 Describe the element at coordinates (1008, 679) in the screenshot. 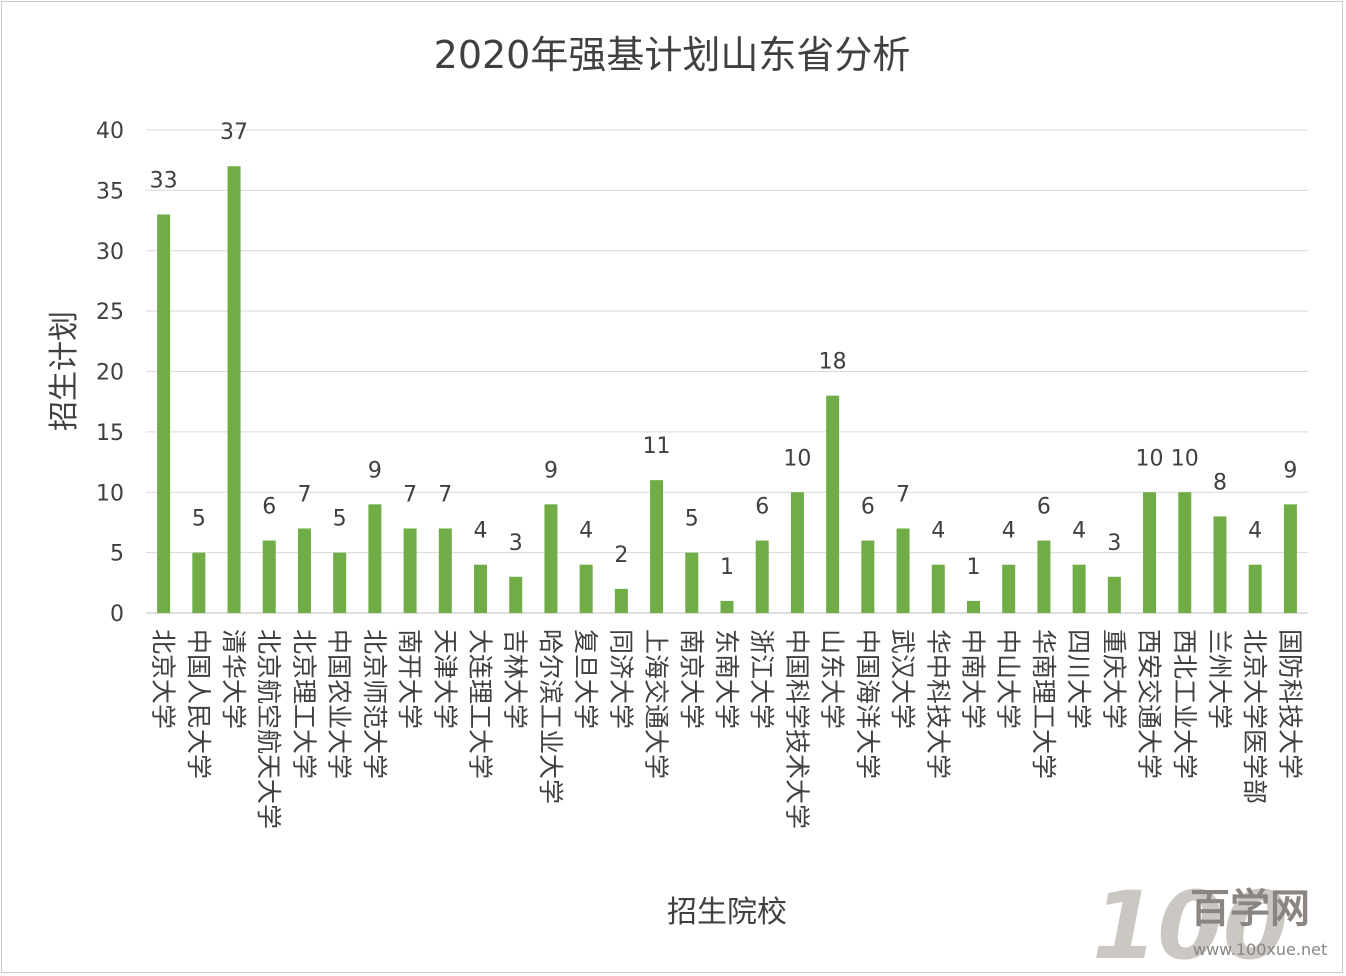

I see `x-tick-label: 中山大学` at that location.